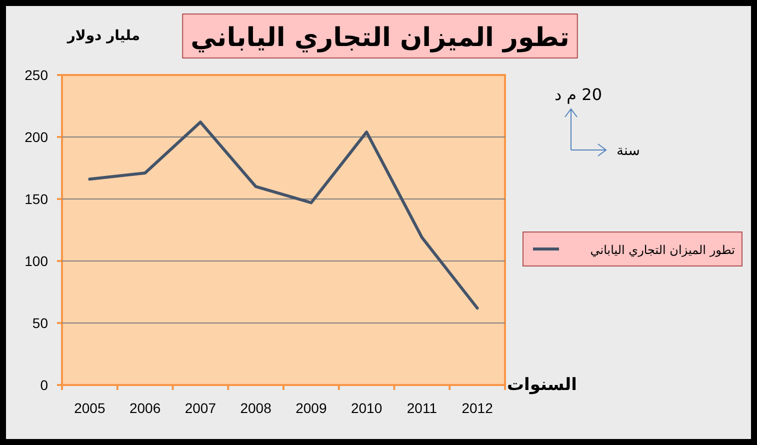  What do you see at coordinates (256, 408) in the screenshot?
I see `x-tick-label: 2008` at bounding box center [256, 408].